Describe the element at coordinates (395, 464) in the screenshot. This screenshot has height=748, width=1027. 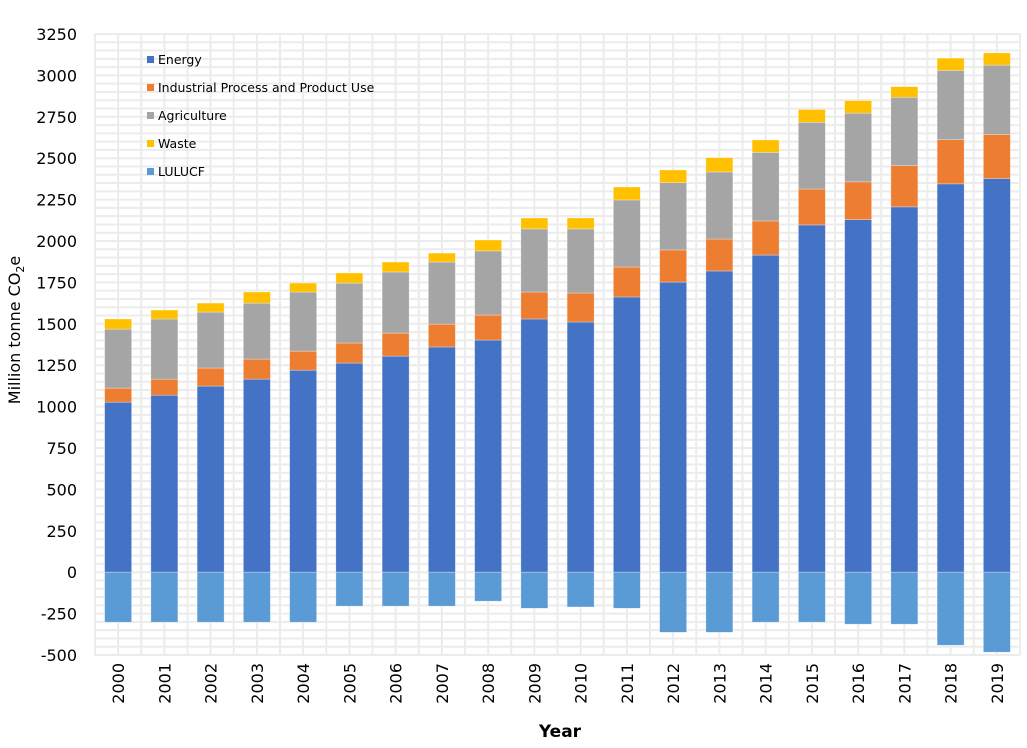
I see `bar-energy-2006` at that location.